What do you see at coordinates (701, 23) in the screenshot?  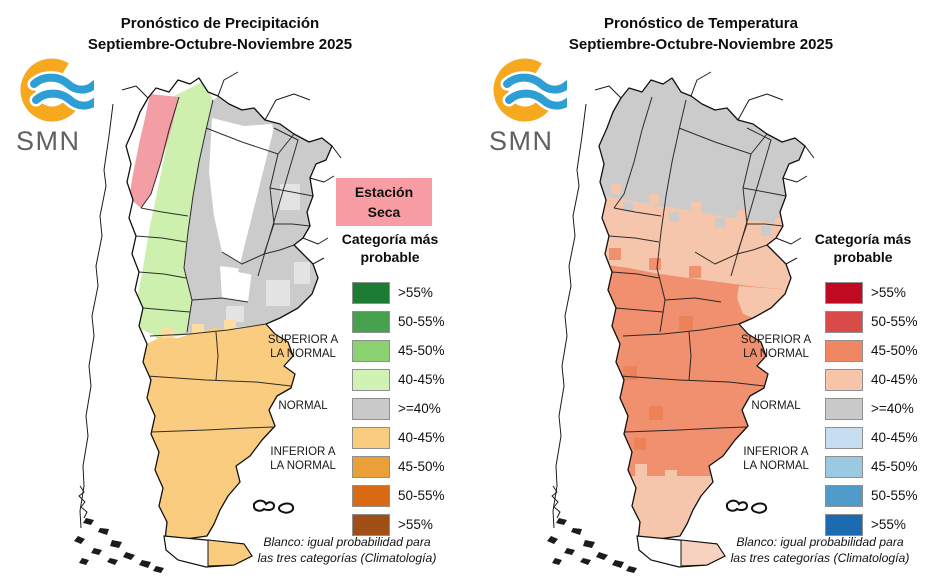 I see `title-line1: Pronóstico de Temperatura` at bounding box center [701, 23].